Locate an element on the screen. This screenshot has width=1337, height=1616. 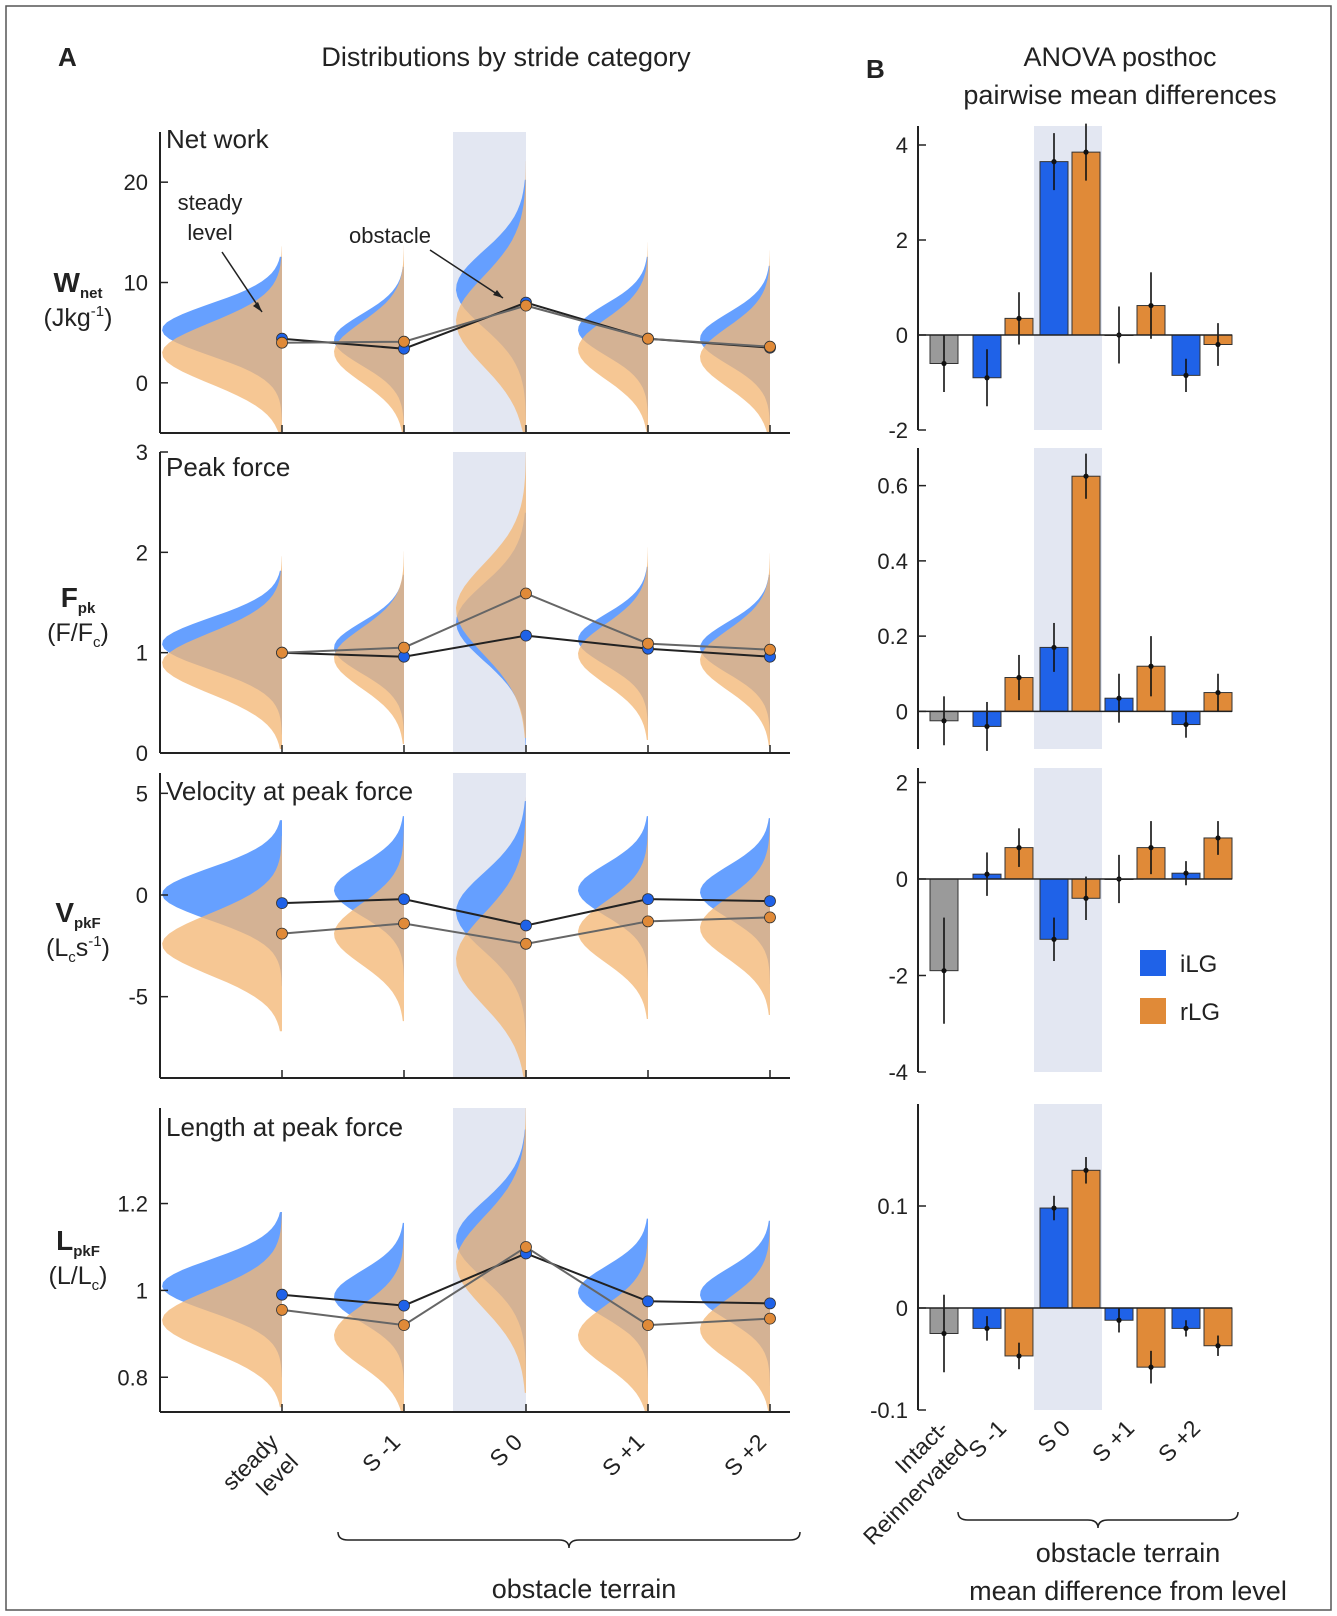
y-axis-unit: (F/Fc) is located at coordinates (78, 635).